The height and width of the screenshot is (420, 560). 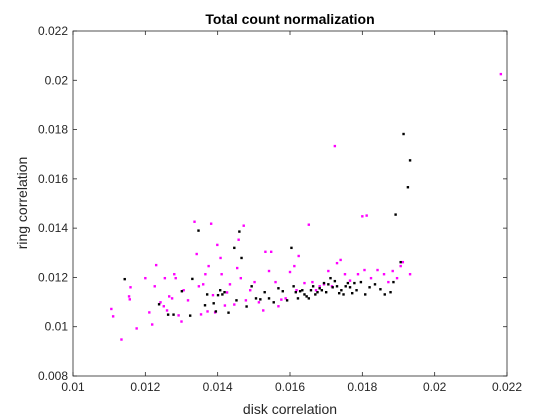 What do you see at coordinates (507, 387) in the screenshot?
I see `x-tick-label: 0.022` at bounding box center [507, 387].